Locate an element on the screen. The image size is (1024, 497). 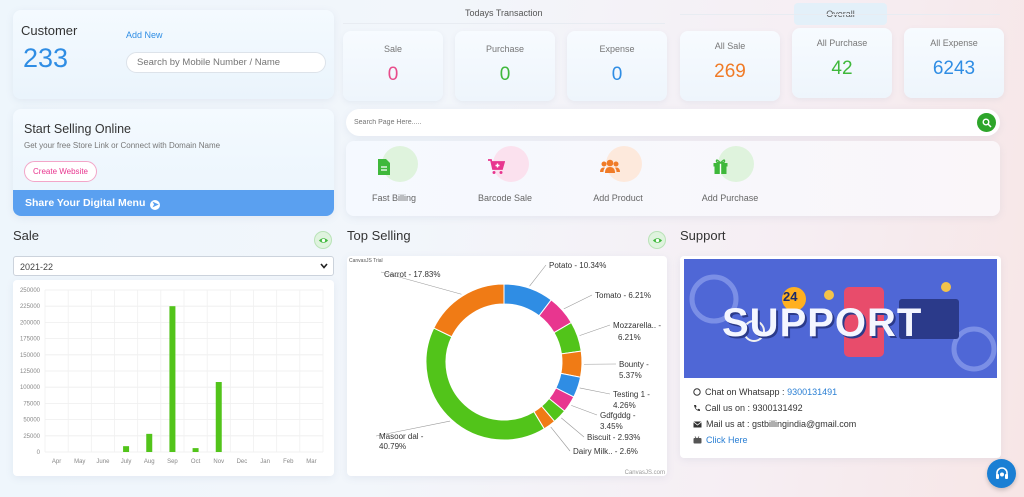
quick-action-add-product: Add Product is located at coordinates (618, 174).